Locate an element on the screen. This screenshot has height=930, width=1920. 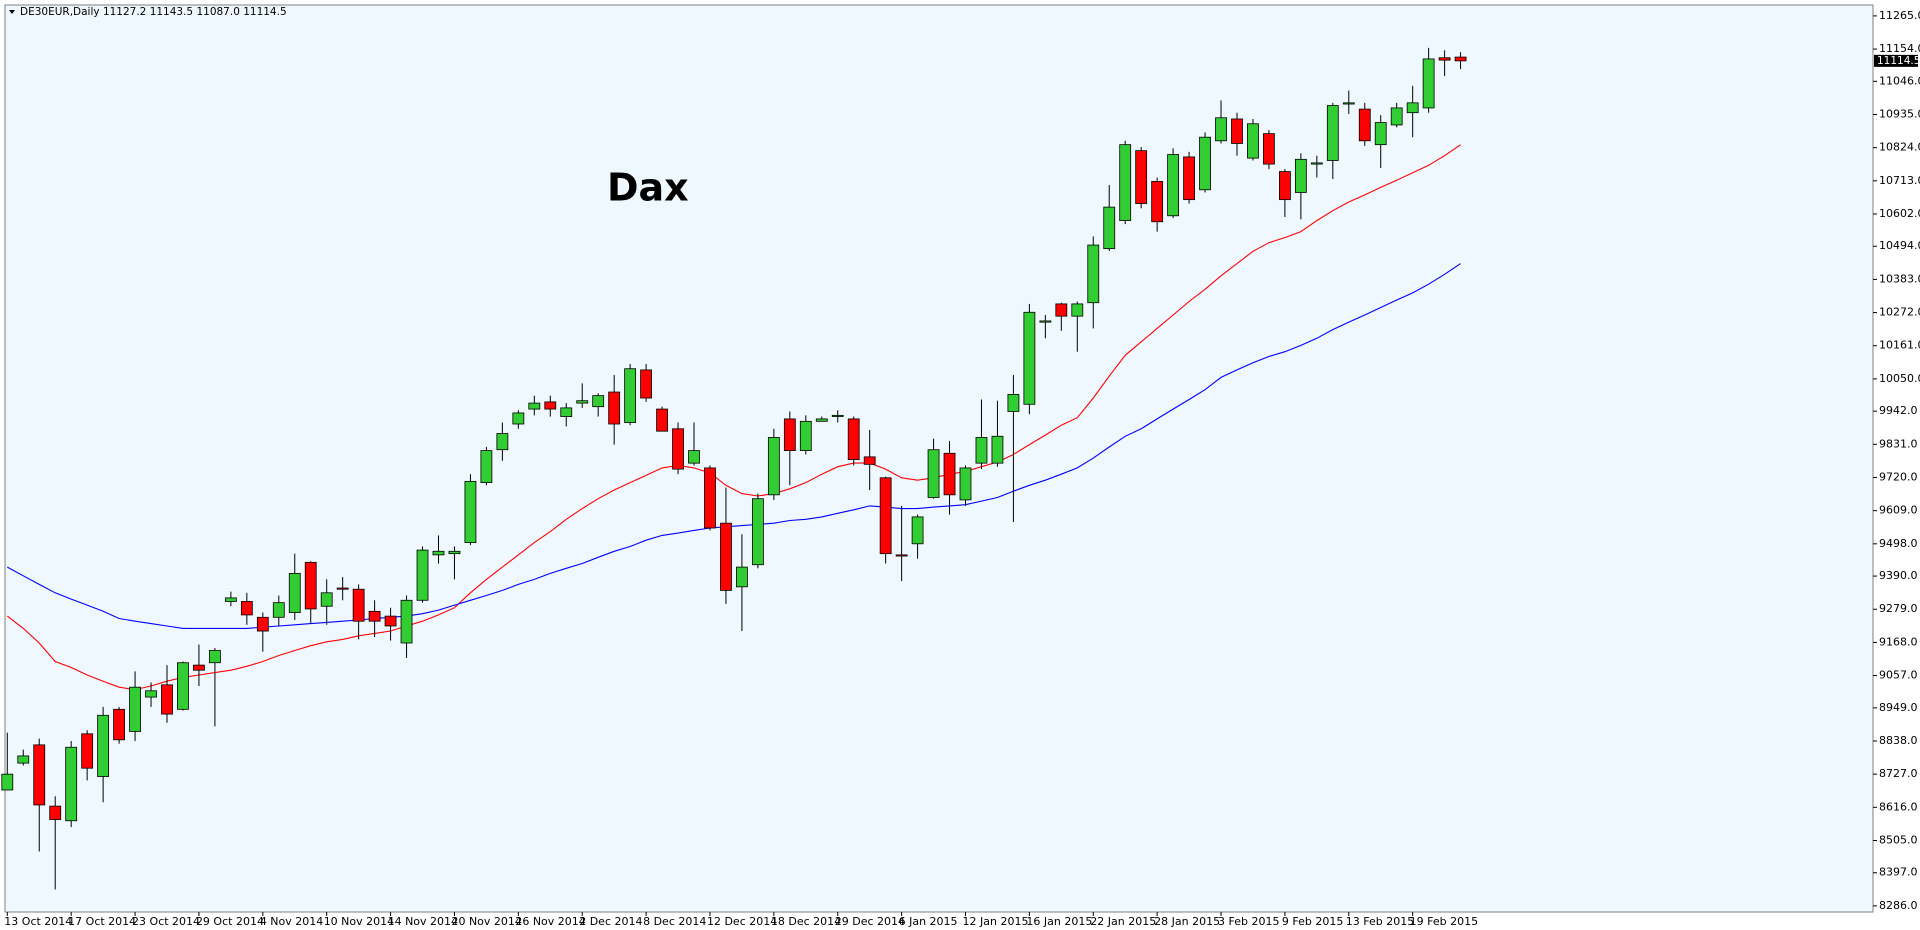
last-price-label: 11114.5 is located at coordinates (1898, 61).